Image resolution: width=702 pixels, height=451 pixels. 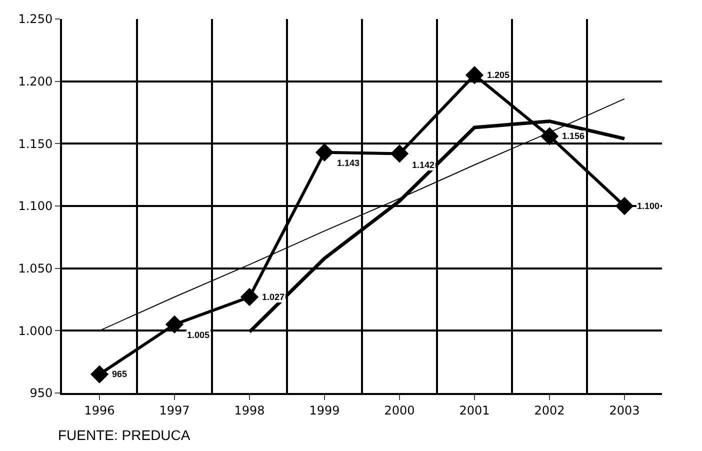 I want to click on data-label: 1.156, so click(x=573, y=136).